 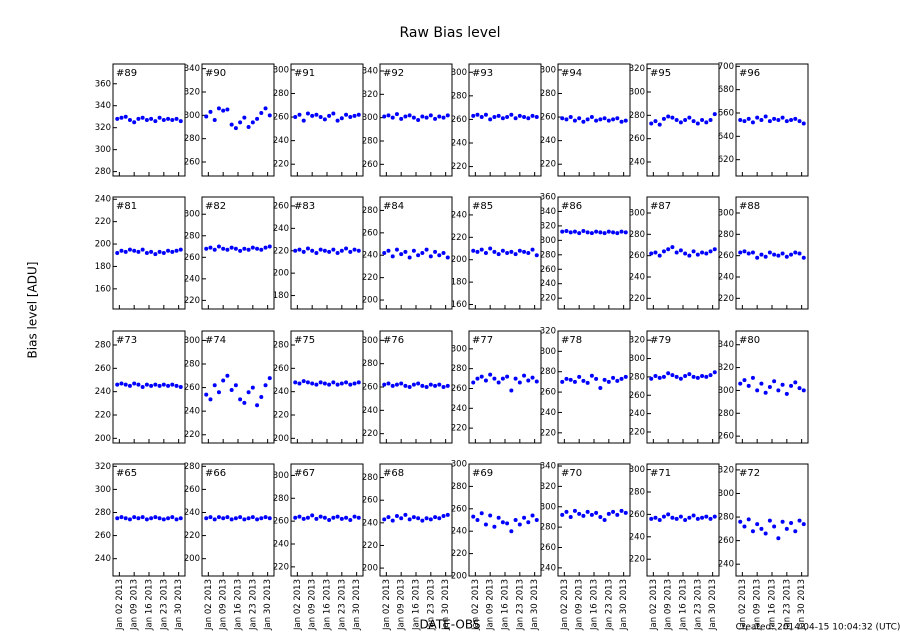 I want to click on y-tick-label: 220, so click(x=637, y=299).